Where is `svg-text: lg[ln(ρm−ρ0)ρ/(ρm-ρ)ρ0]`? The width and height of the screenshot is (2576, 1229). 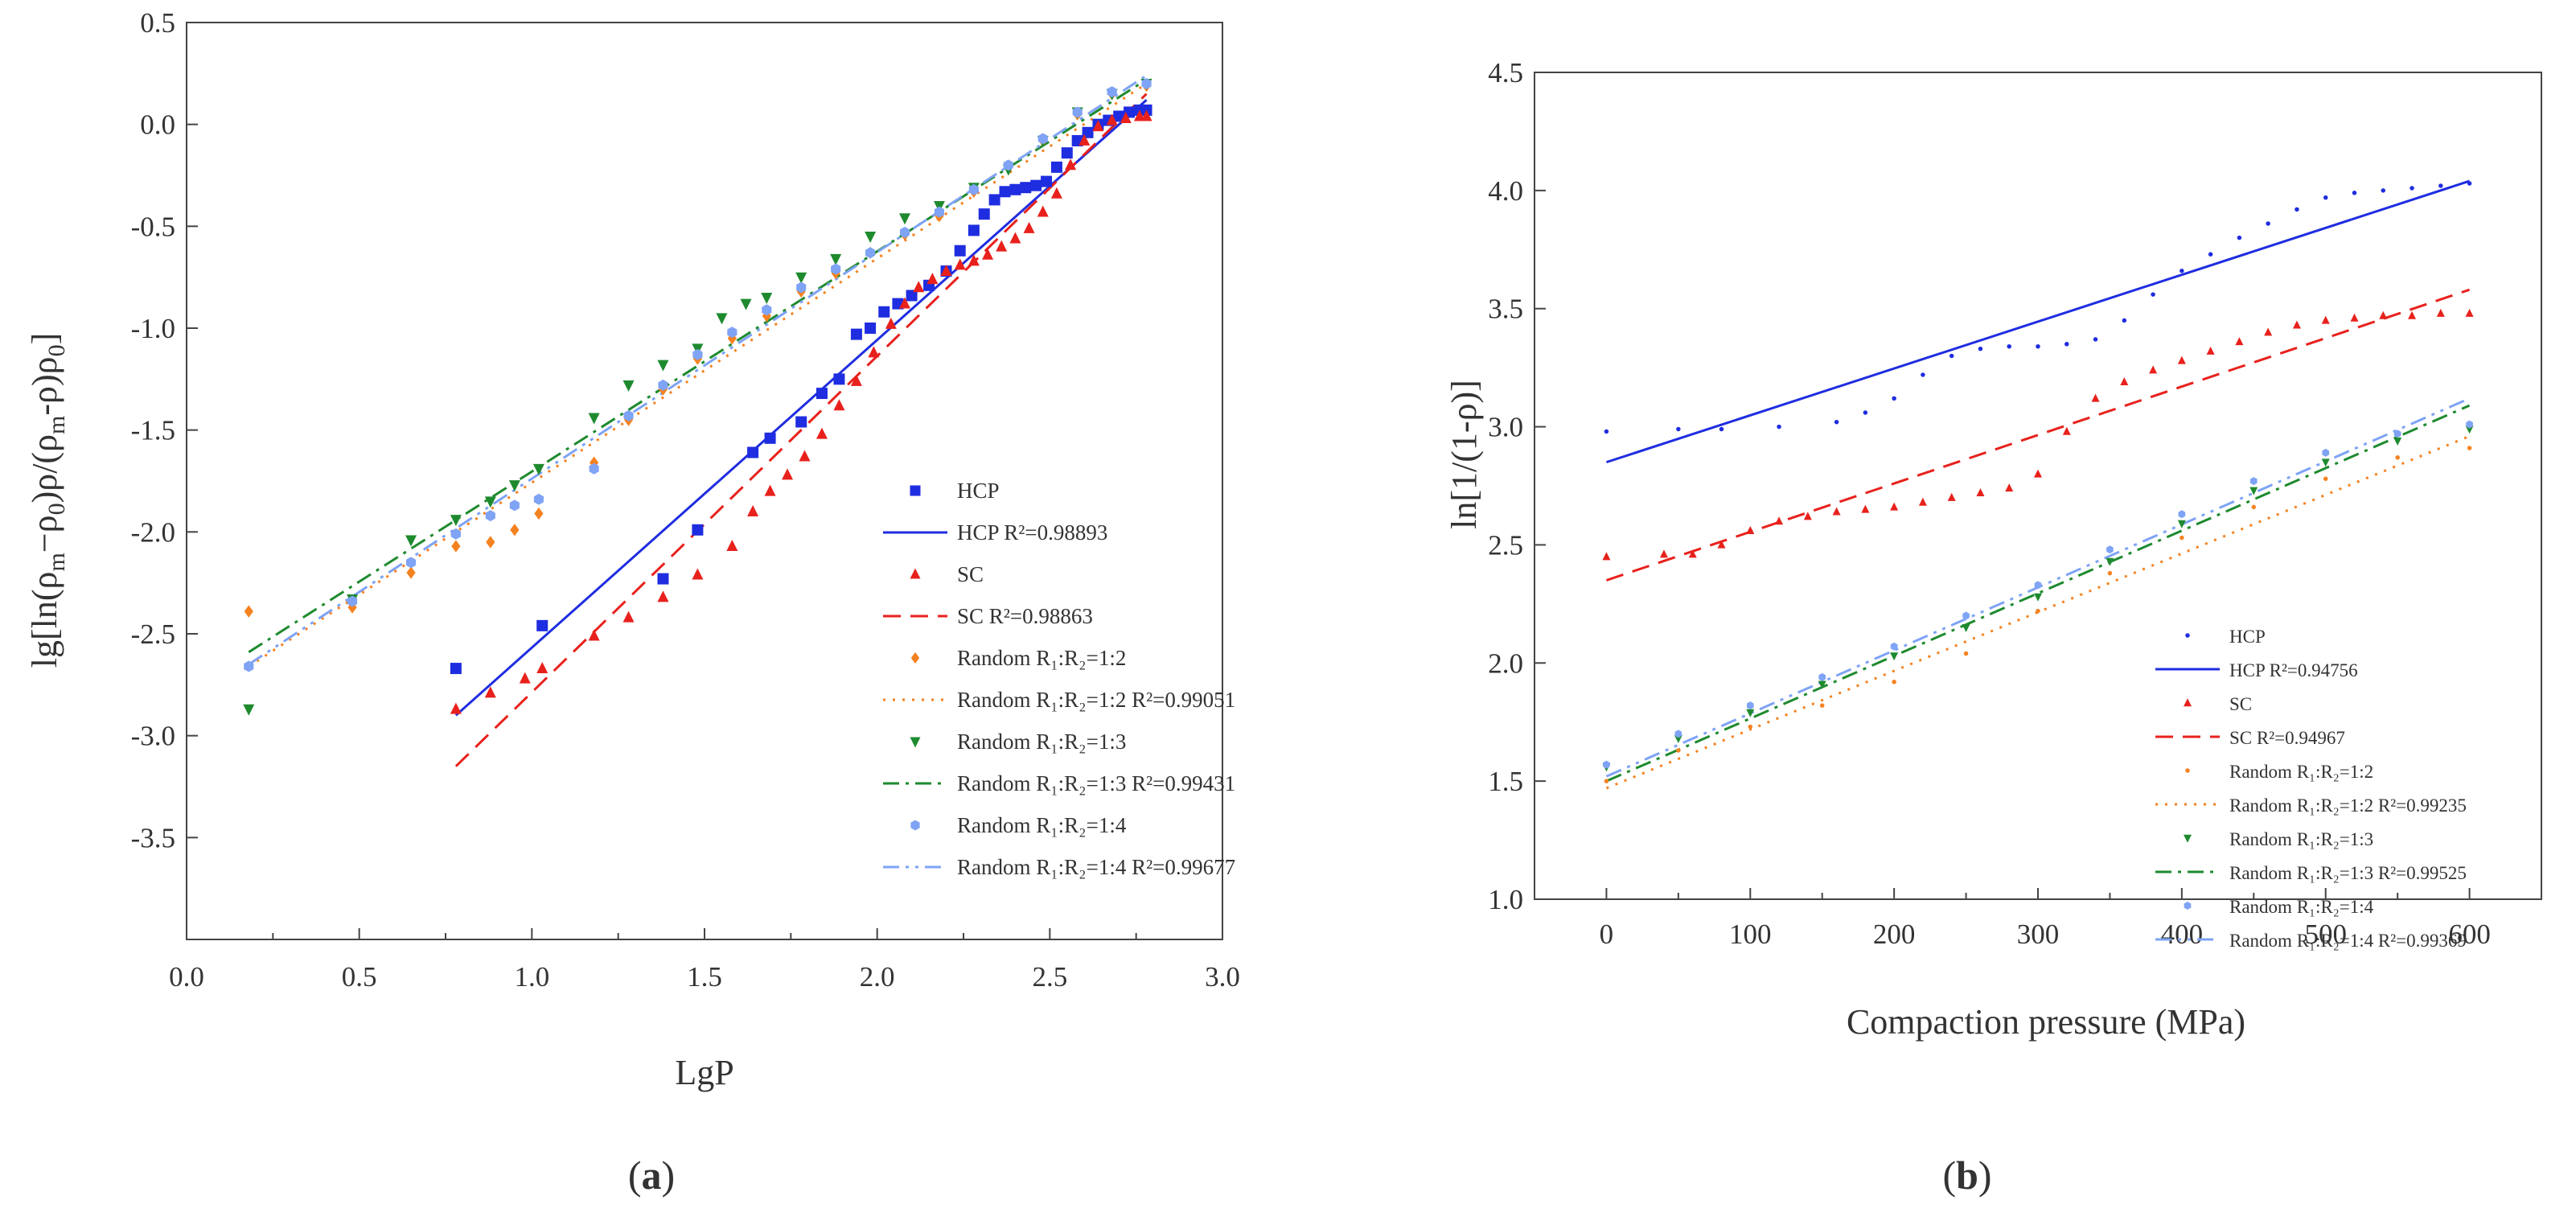 svg-text: lg[ln(ρm−ρ0)ρ/(ρm-ρ)ρ0] is located at coordinates (47, 501).